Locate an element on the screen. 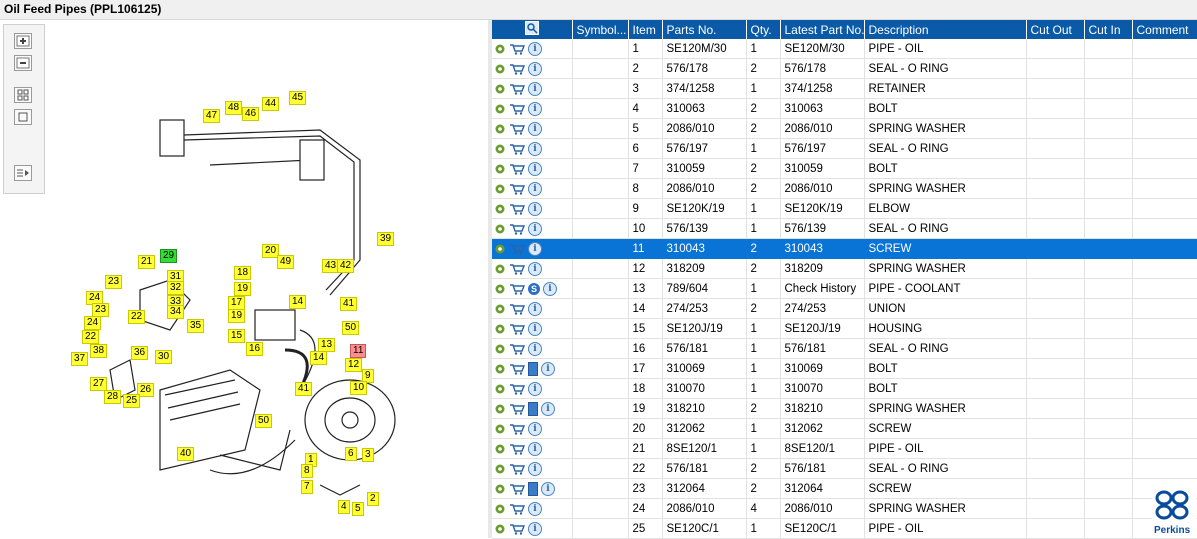 Image resolution: width=1197 pixels, height=539 pixels. table-row: i 12 318209 2 318209 SPRING WASHER is located at coordinates (844, 268).